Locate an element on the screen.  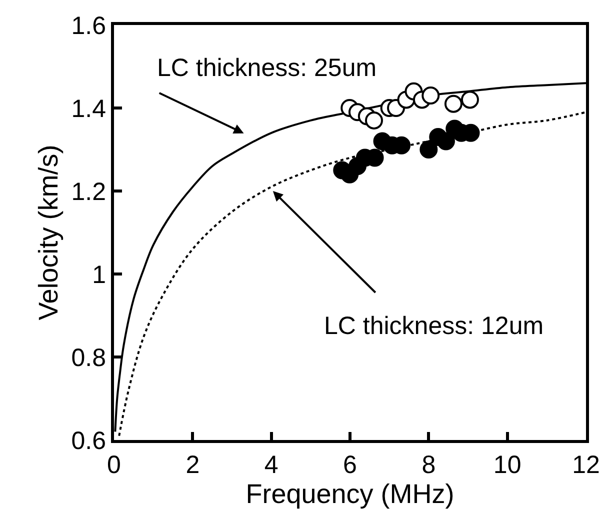
y-tick-label: 1 is located at coordinates (99, 274).